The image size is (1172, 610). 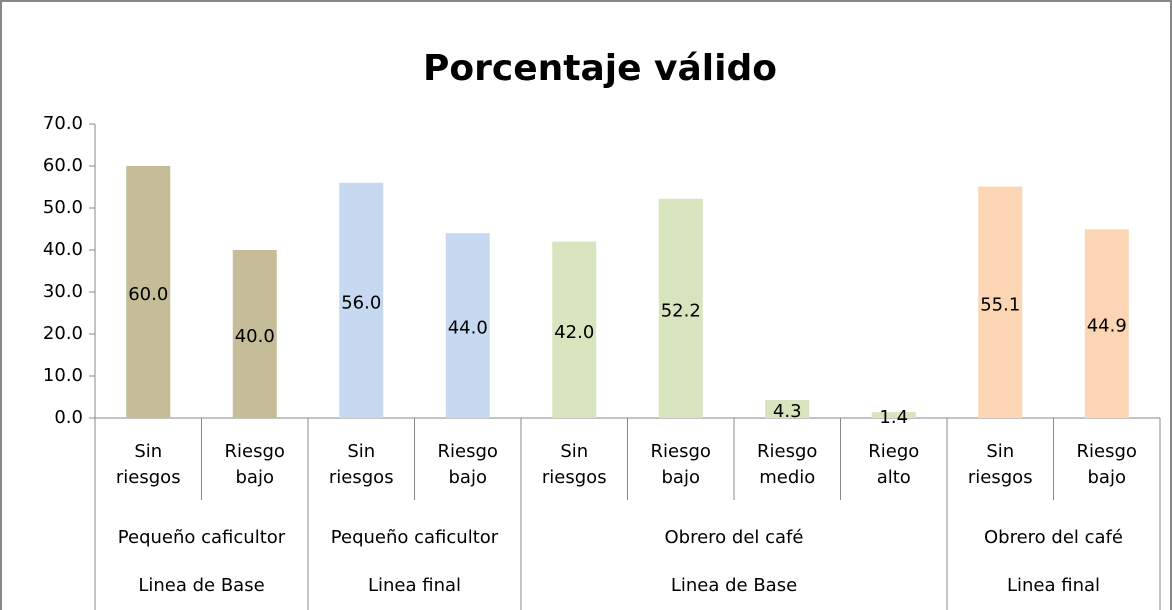 What do you see at coordinates (600, 68) in the screenshot?
I see `chart-title: Porcentaje válido` at bounding box center [600, 68].